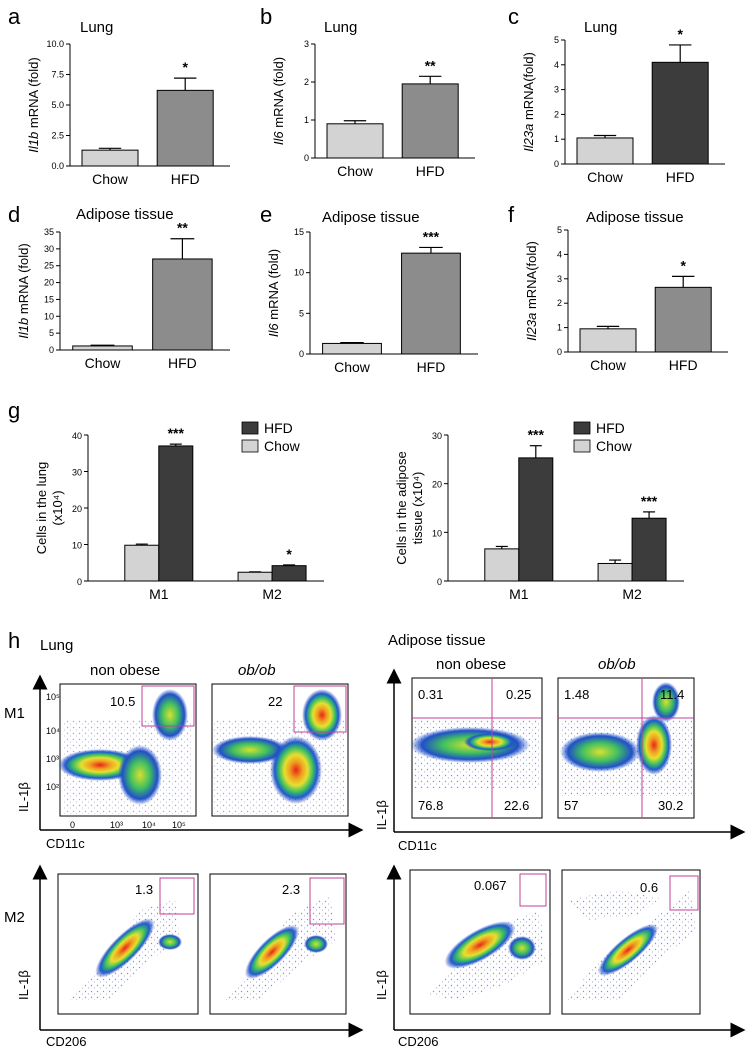 The height and width of the screenshot is (1050, 756). I want to click on flow-row-m1: M1, so click(14, 713).